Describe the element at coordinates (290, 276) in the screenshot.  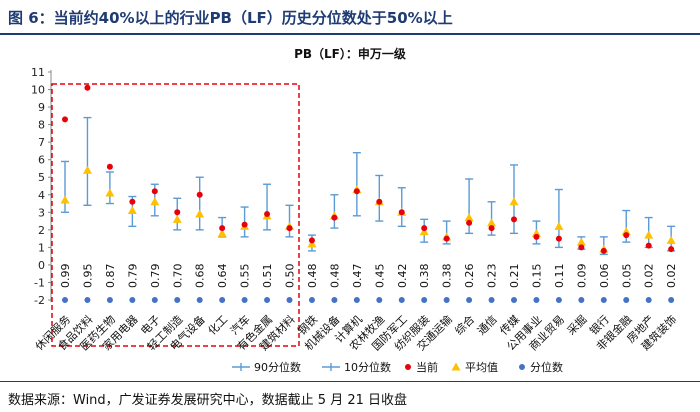
I see `percentile-label: 0.50` at that location.